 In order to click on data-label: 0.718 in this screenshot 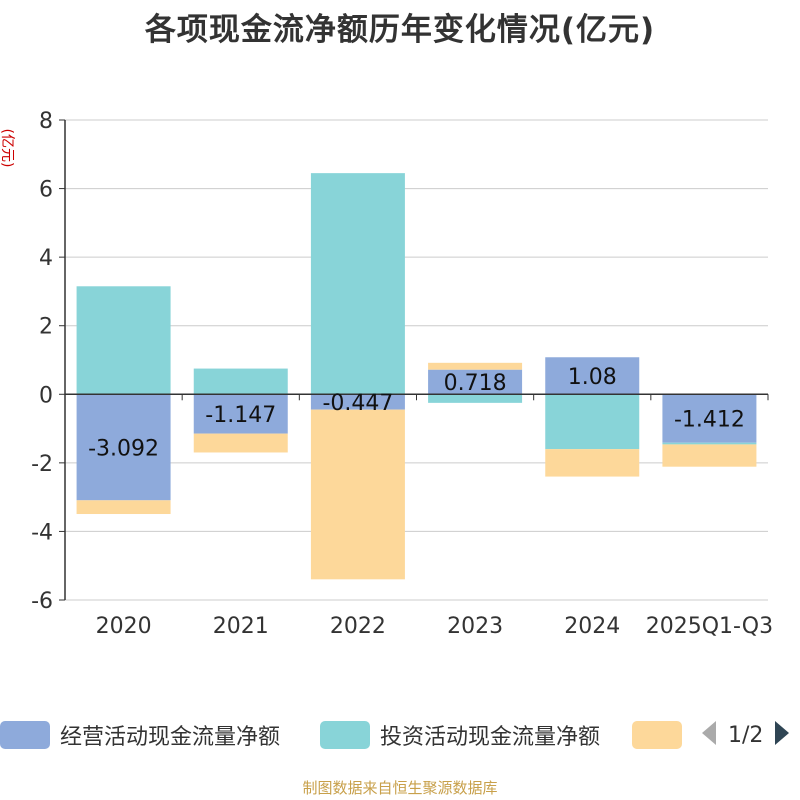, I will do `click(475, 383)`.